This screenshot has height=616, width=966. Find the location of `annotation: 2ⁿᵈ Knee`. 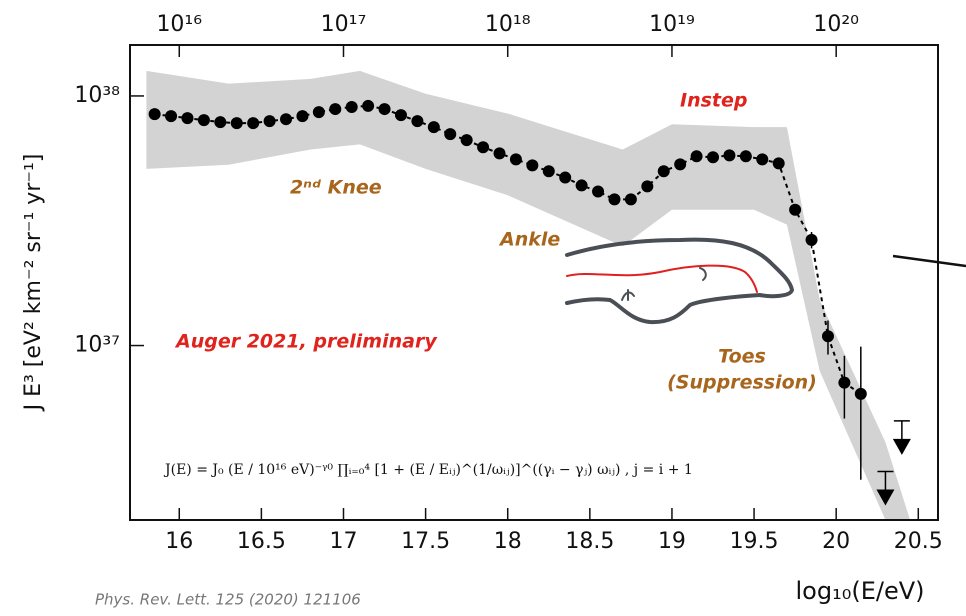

annotation: 2ⁿᵈ Knee is located at coordinates (336, 188).